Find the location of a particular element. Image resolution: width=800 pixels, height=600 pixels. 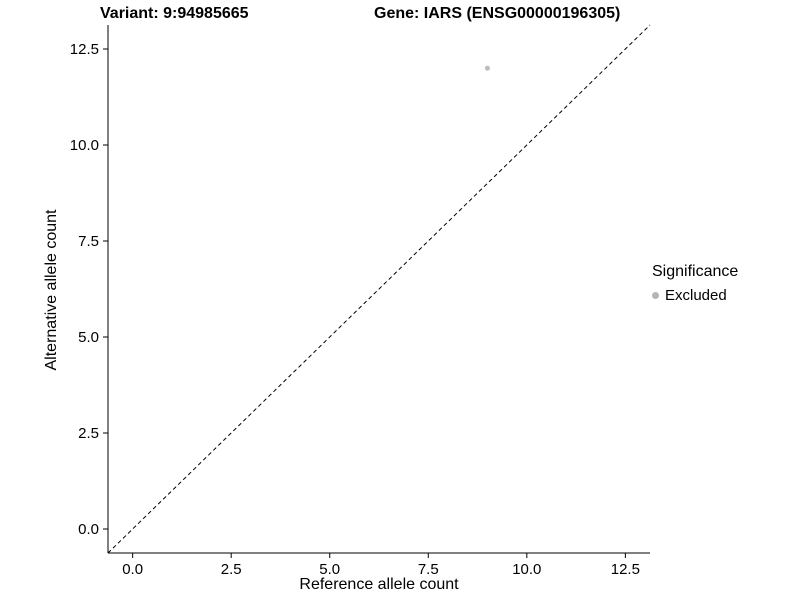

y-tick-label: 2.5 is located at coordinates (88, 433).